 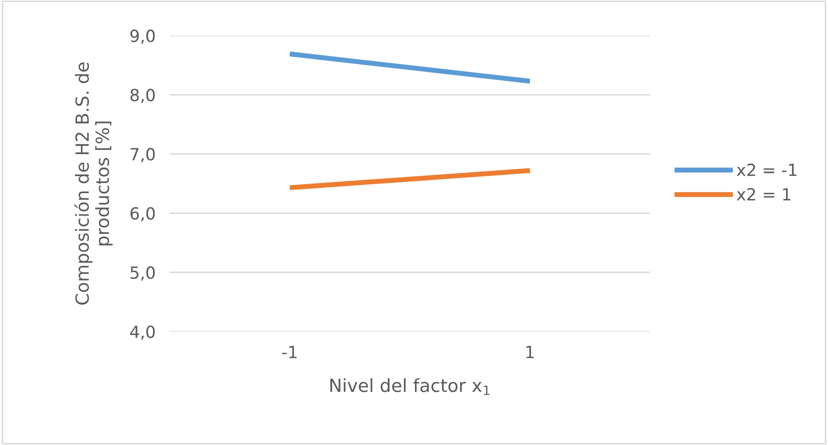 What do you see at coordinates (289, 352) in the screenshot?
I see `x-tick-label: -1` at bounding box center [289, 352].